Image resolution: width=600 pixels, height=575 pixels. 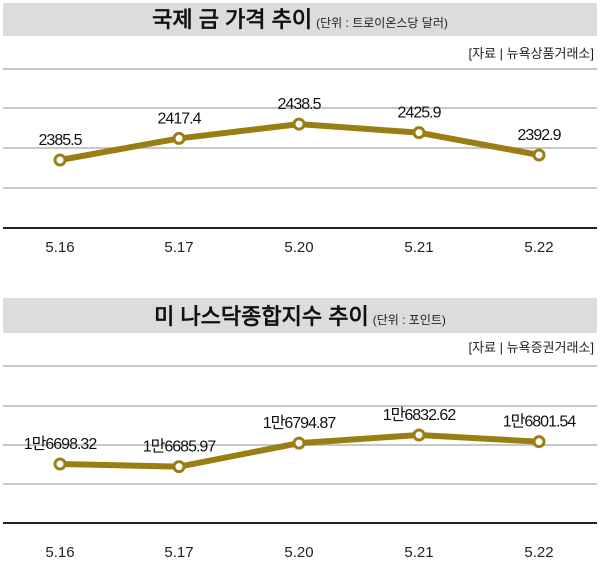 What do you see at coordinates (300, 104) in the screenshot?
I see `data-label: 2438.5` at bounding box center [300, 104].